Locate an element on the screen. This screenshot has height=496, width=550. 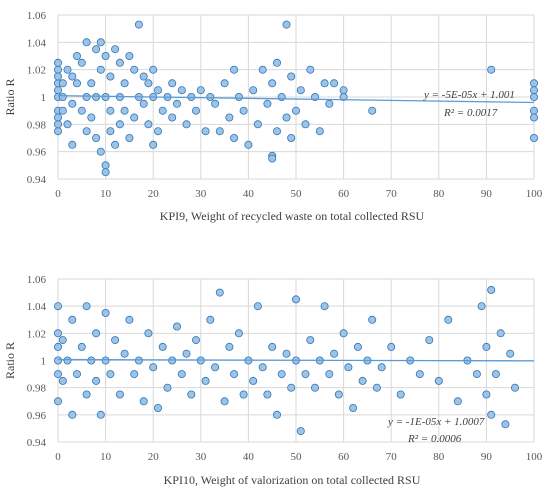
y-tick-label: 1.06 is located at coordinates (37, 280).